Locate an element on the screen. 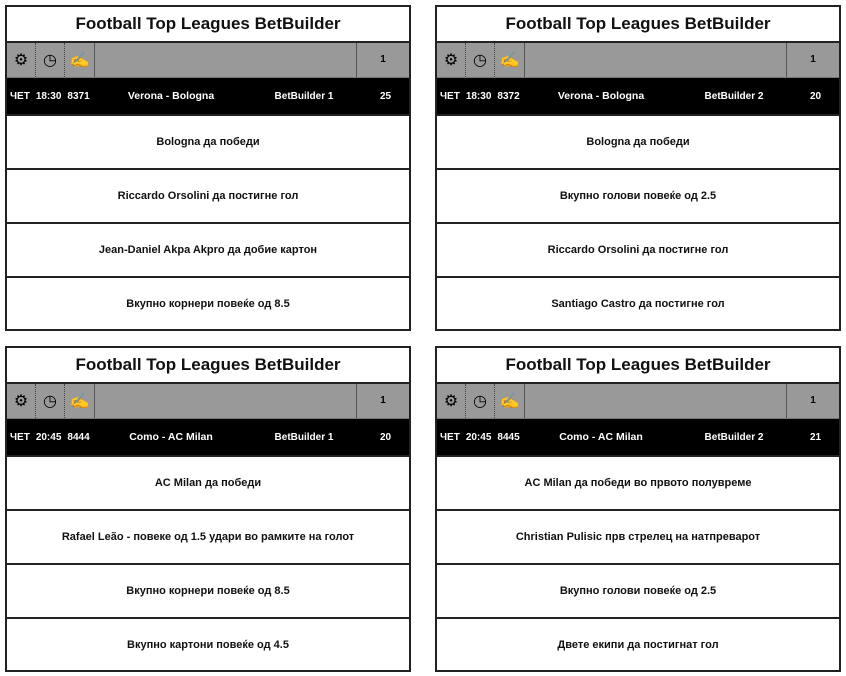 The height and width of the screenshot is (676, 846). match-code: 8444 is located at coordinates (78, 437).